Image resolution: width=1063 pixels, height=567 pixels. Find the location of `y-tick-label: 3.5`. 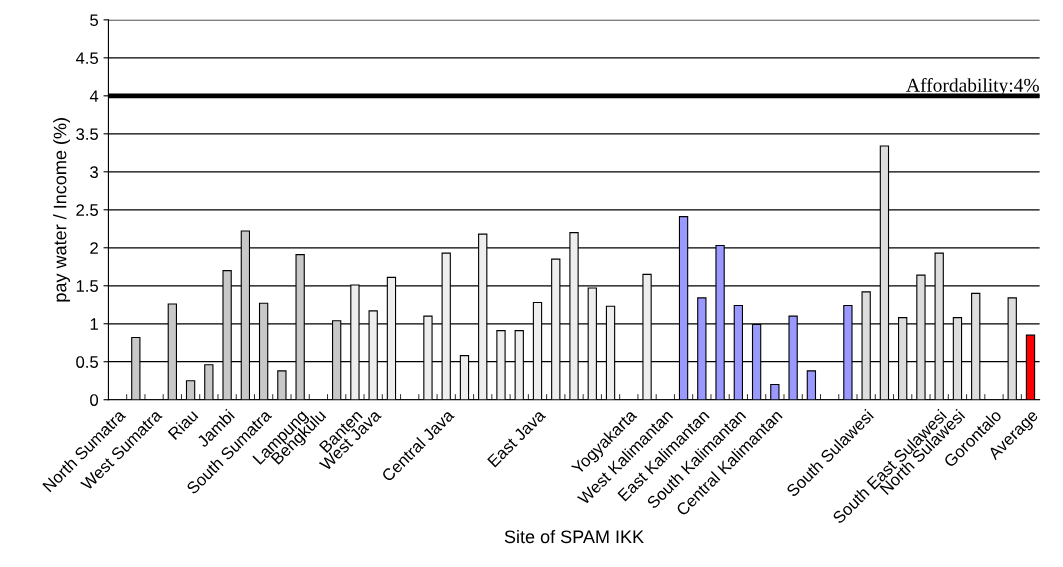

y-tick-label: 3.5 is located at coordinates (87, 134).